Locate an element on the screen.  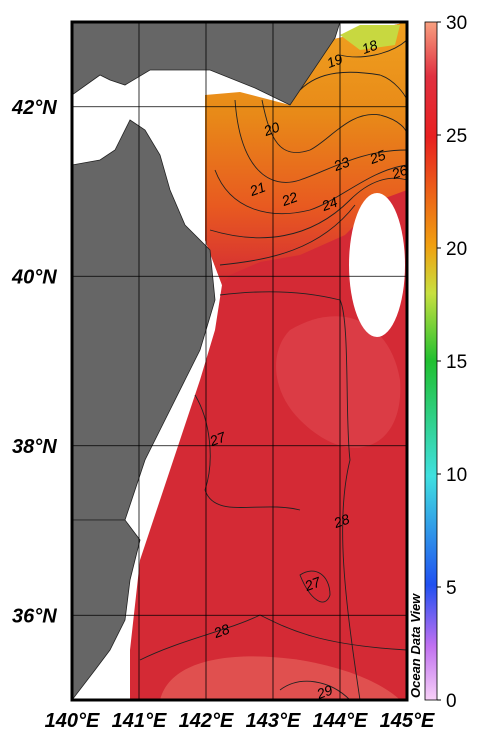
colorbar is located at coordinates (431, 361).